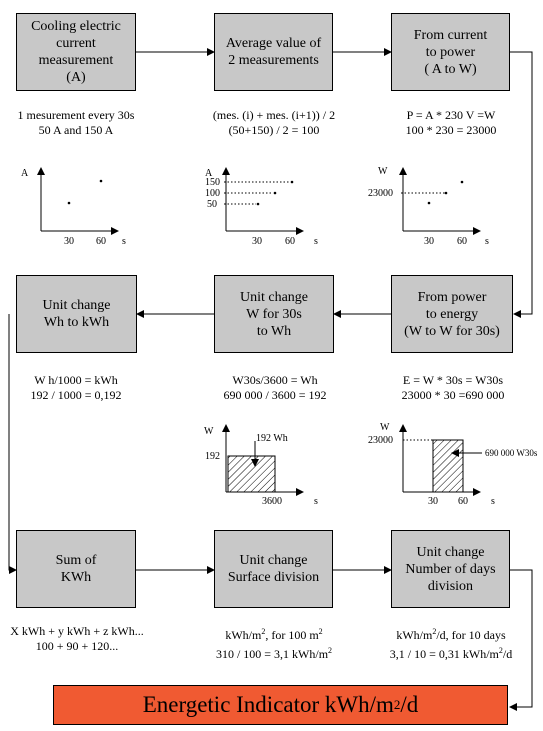 This screenshot has width=543, height=731. Describe the element at coordinates (272, 438) in the screenshot. I see `chart-4-annotation: 192 Wh` at that location.